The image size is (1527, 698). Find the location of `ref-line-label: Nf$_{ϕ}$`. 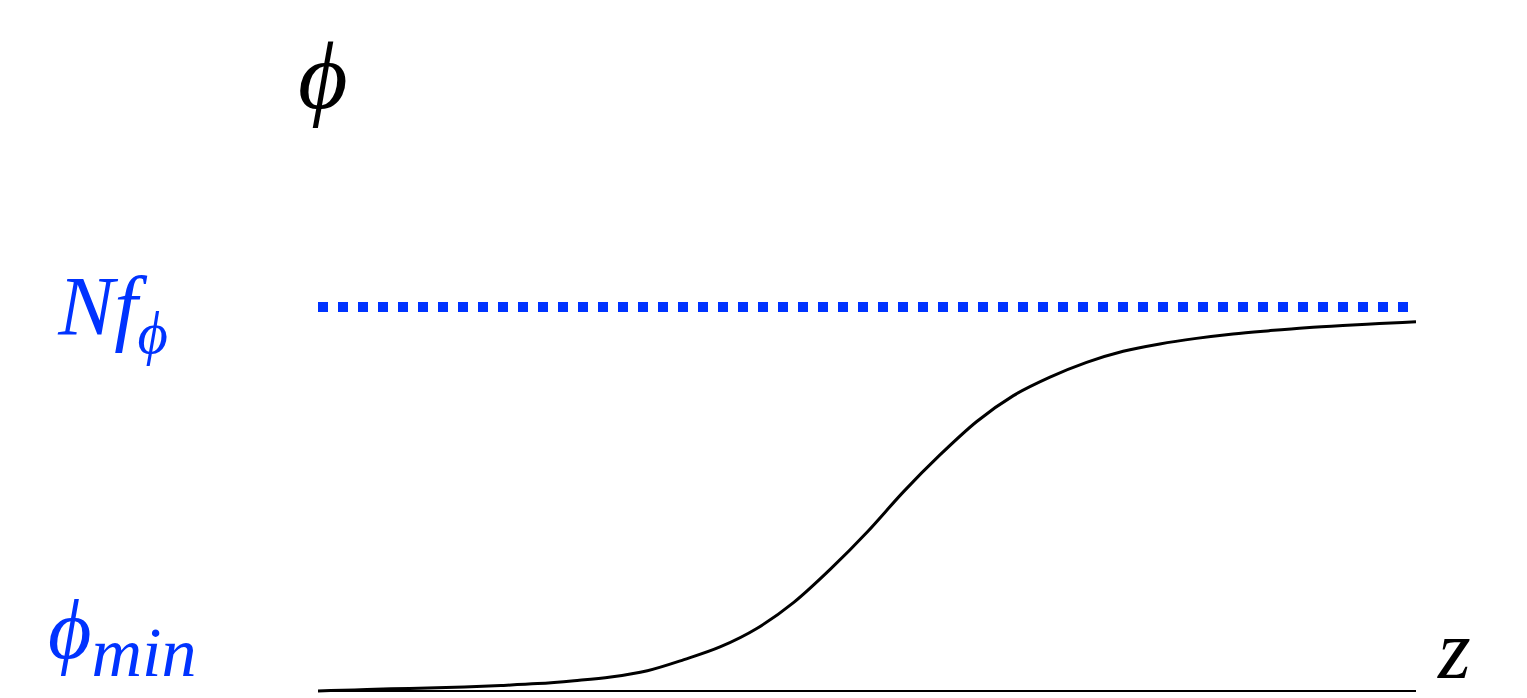

ref-line-label: Nf$_{ϕ}$ is located at coordinates (112, 313).